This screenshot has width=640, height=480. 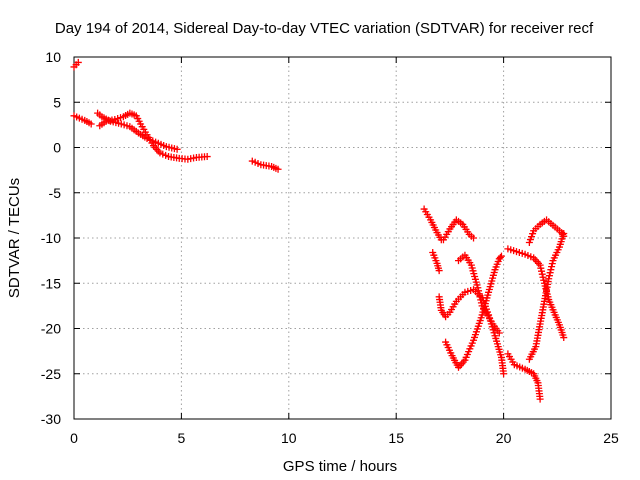 What do you see at coordinates (51, 329) in the screenshot?
I see `y-tick-label: -20` at bounding box center [51, 329].